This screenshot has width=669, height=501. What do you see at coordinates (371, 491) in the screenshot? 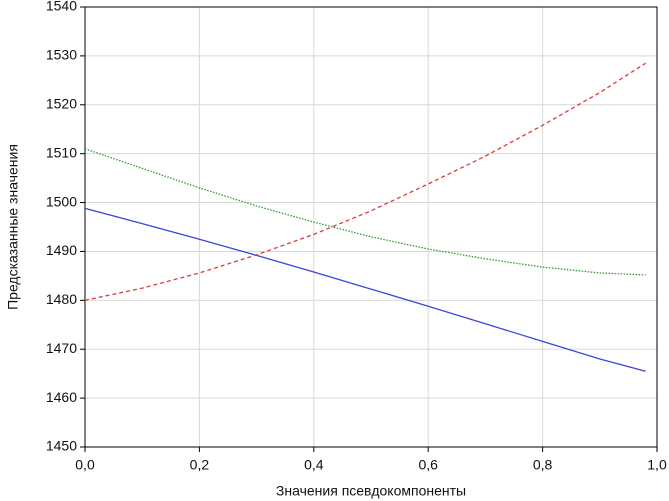
I see `x-axis-label: Значения псевдокомпоненты` at bounding box center [371, 491].